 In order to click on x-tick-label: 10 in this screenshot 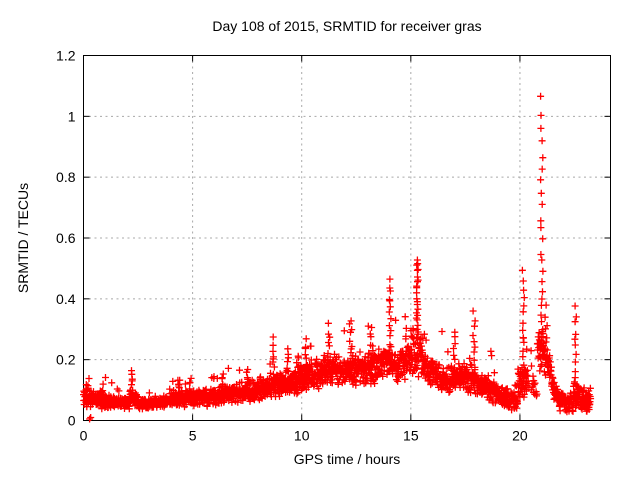, I will do `click(302, 436)`.